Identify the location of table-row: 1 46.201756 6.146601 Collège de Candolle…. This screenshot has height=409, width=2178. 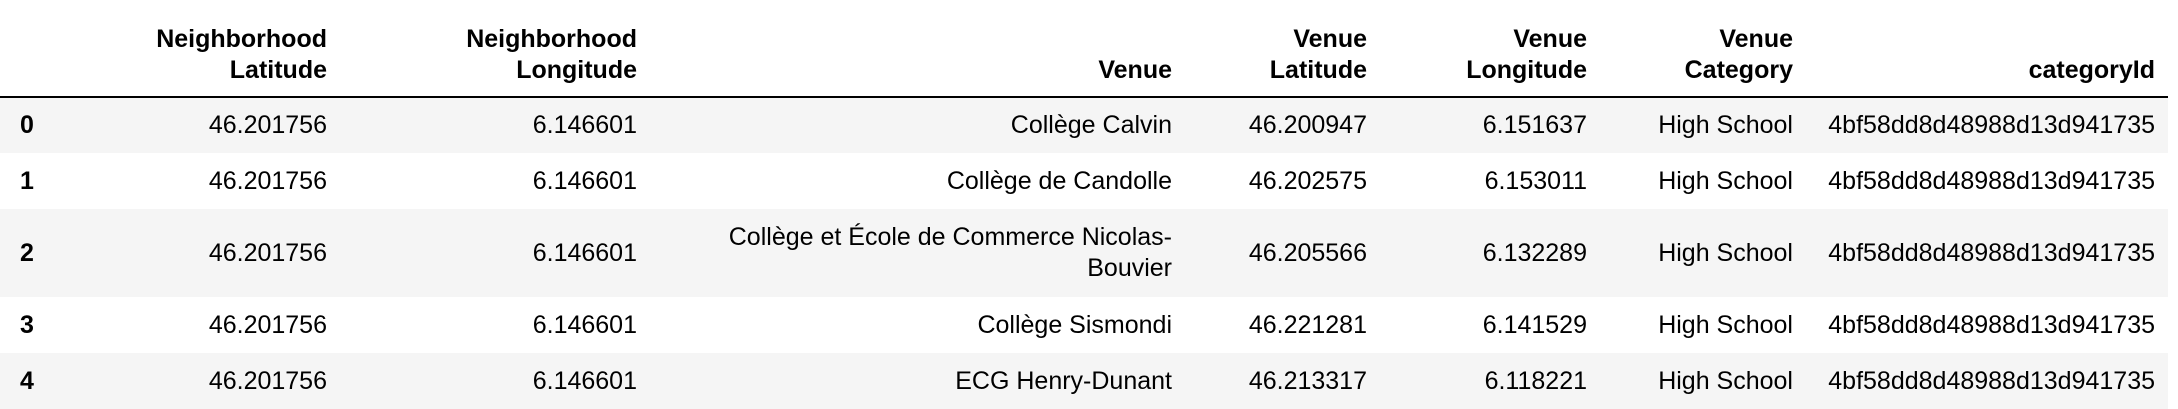
(1084, 181).